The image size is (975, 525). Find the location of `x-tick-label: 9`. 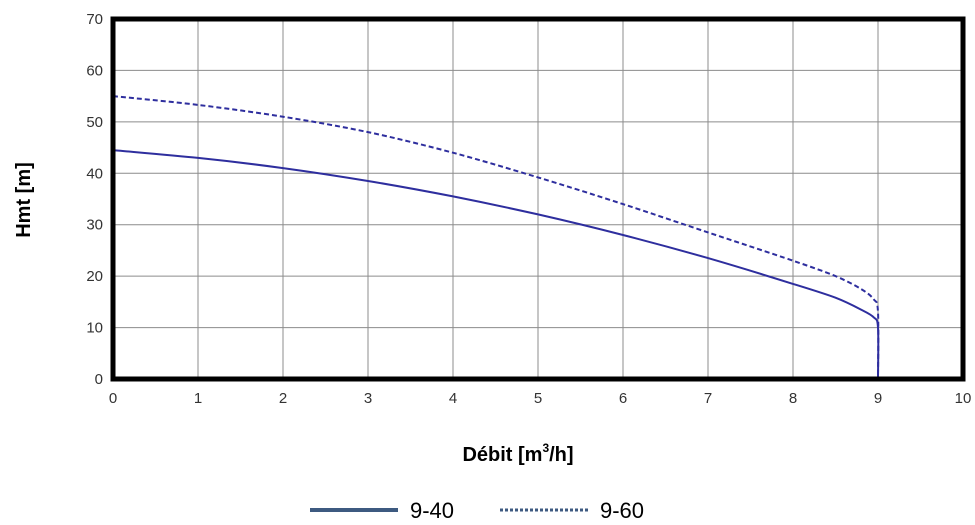

x-tick-label: 9 is located at coordinates (878, 398).